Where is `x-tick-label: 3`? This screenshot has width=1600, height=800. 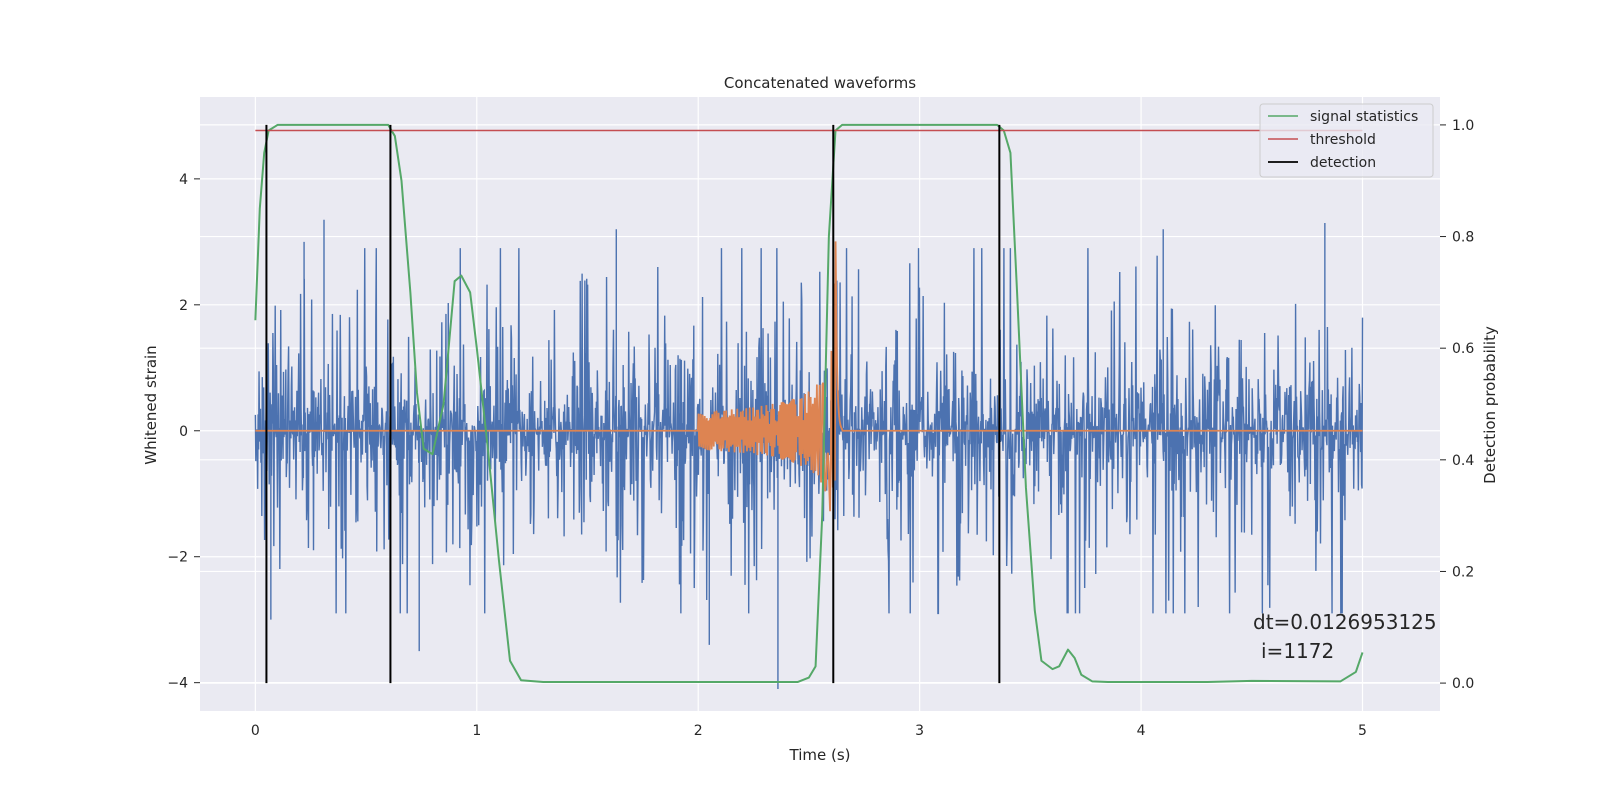
x-tick-label: 3 is located at coordinates (919, 731).